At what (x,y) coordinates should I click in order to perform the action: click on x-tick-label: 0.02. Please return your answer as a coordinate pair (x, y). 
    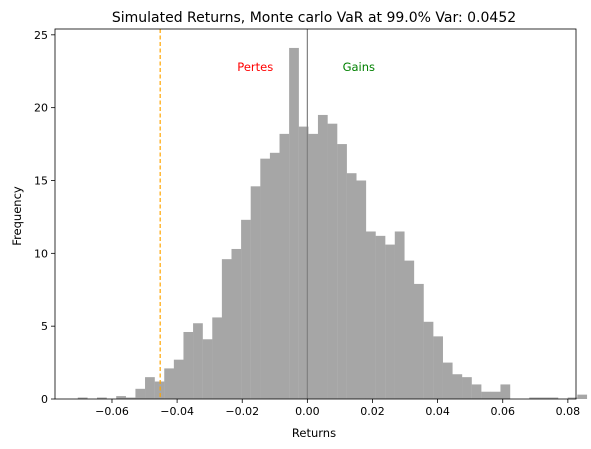
    Looking at the image, I should click on (372, 411).